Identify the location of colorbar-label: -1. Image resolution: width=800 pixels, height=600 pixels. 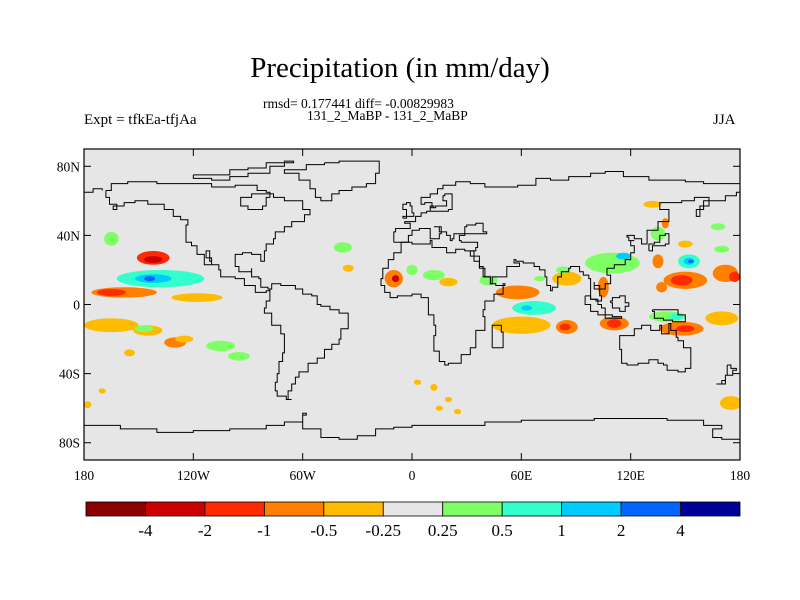
(264, 530).